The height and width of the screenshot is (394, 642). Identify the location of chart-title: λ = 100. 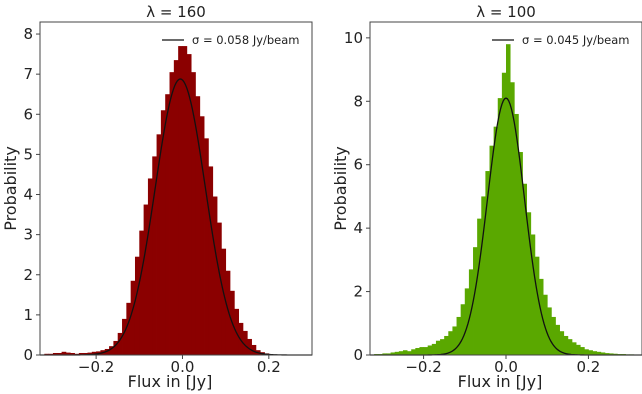
(506, 12).